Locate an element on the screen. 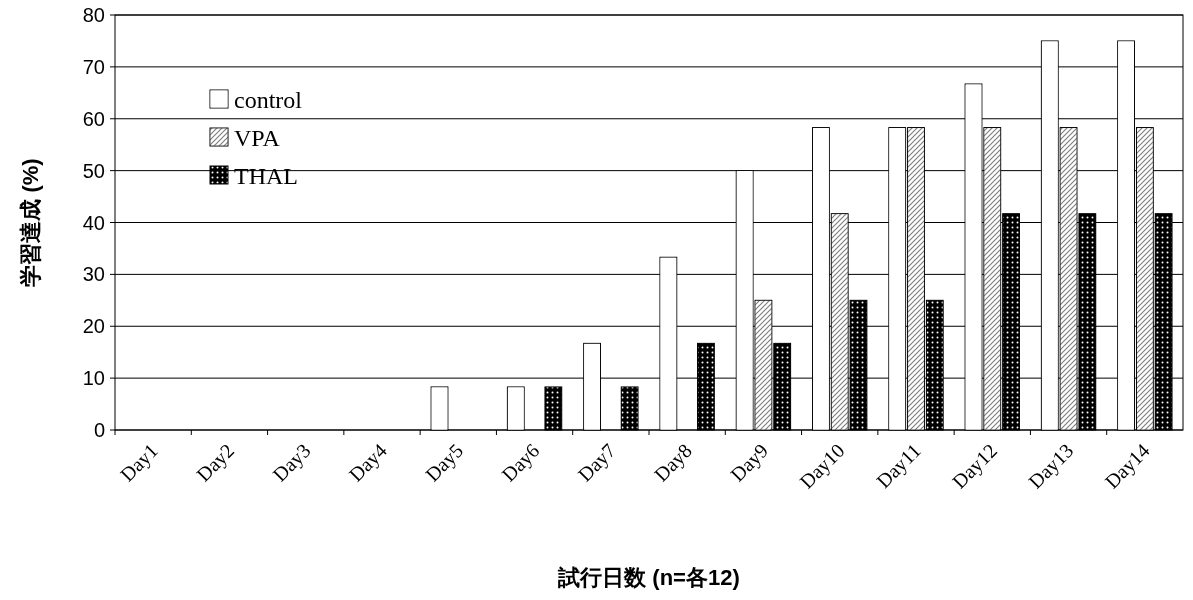  y-tick-label: 50 is located at coordinates (93, 170).